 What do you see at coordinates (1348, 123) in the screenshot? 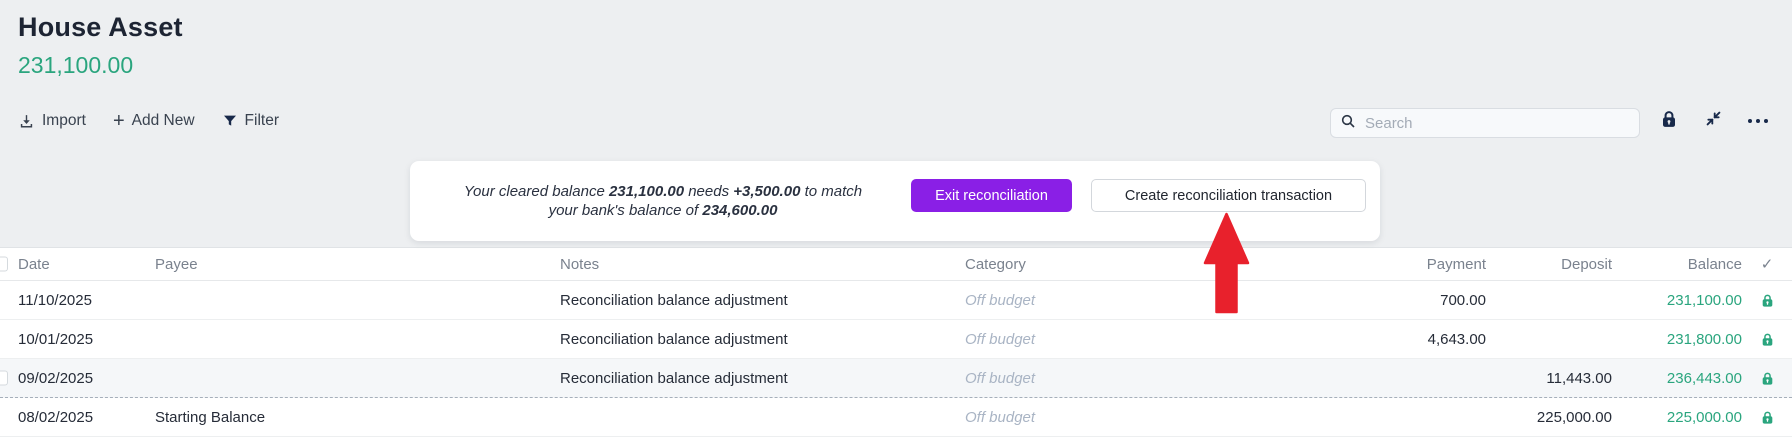
I see `search-icon` at bounding box center [1348, 123].